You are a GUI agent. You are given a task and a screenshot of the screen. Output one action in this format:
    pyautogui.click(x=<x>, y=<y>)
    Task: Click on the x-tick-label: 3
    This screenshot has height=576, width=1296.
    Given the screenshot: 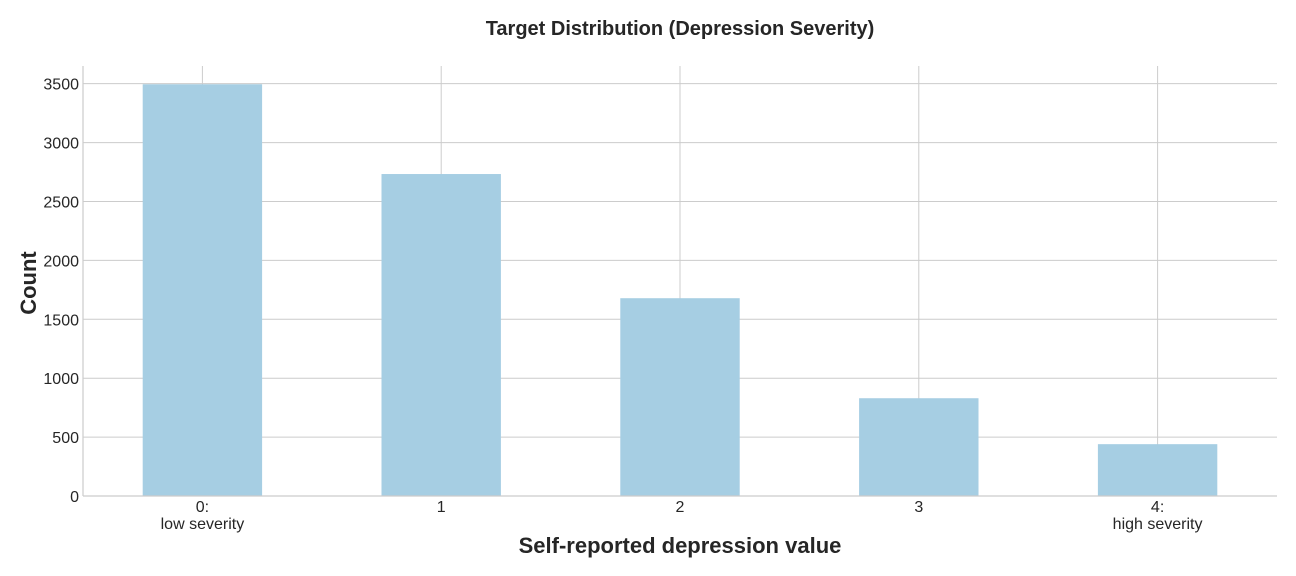 What is the action you would take?
    pyautogui.click(x=918, y=507)
    